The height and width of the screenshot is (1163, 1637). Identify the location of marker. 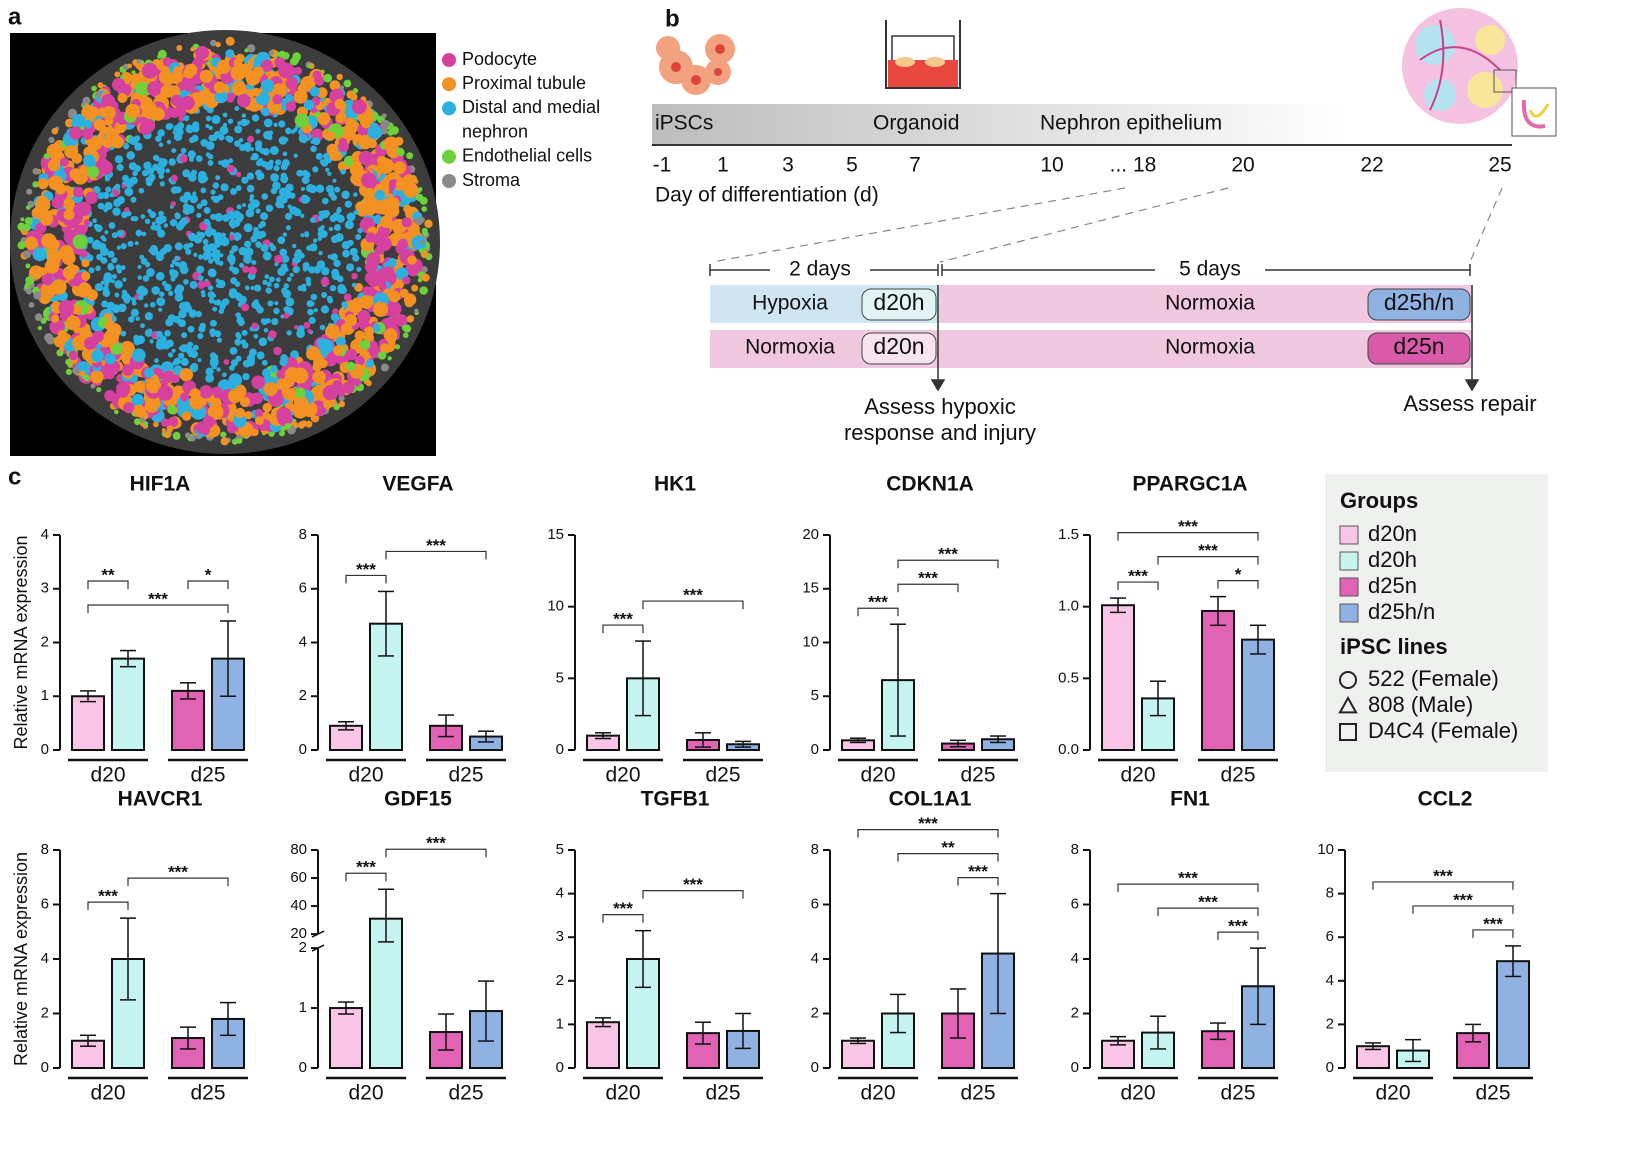
(1348, 704).